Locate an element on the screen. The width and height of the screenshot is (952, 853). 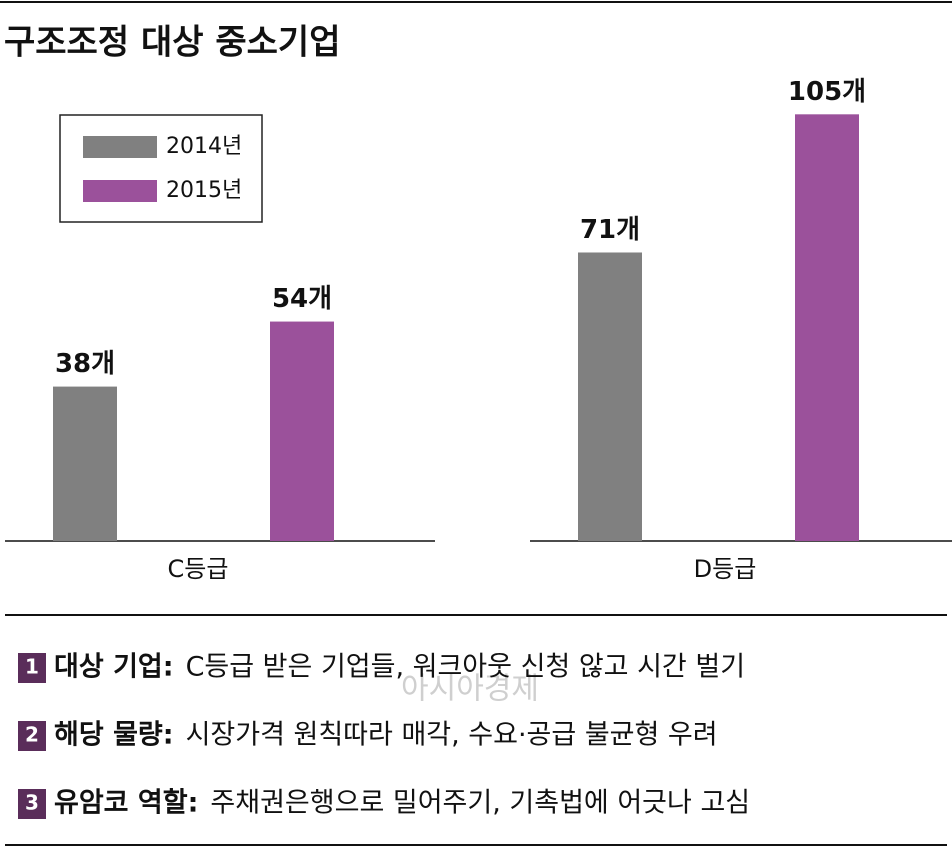
note-number: 1 is located at coordinates (32, 667).